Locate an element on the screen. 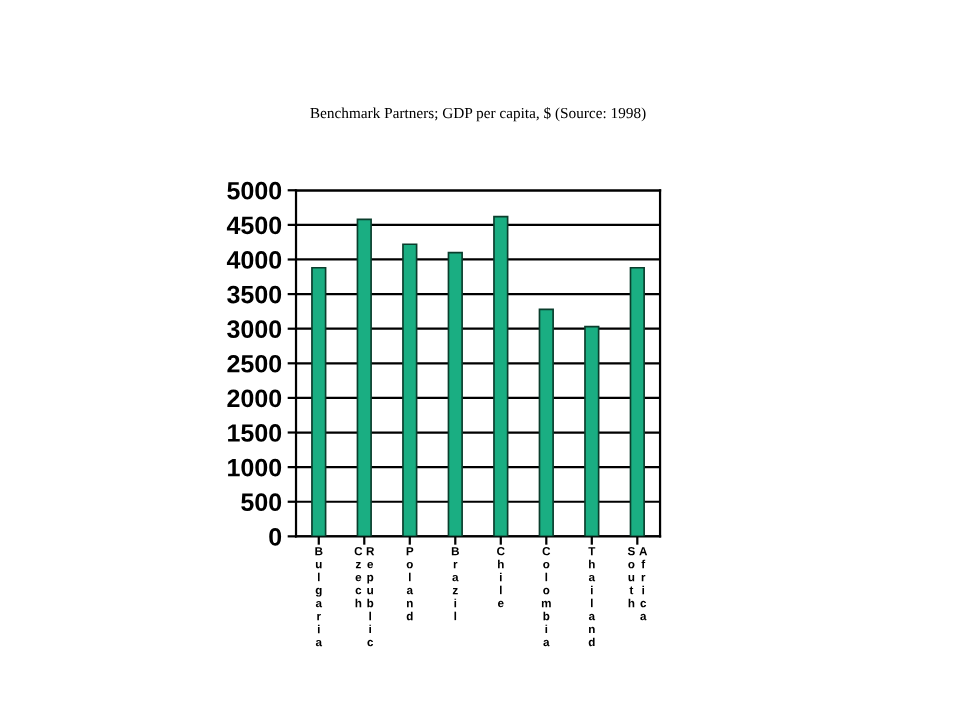 The height and width of the screenshot is (718, 958). y-tick-label: 500 is located at coordinates (261, 502).